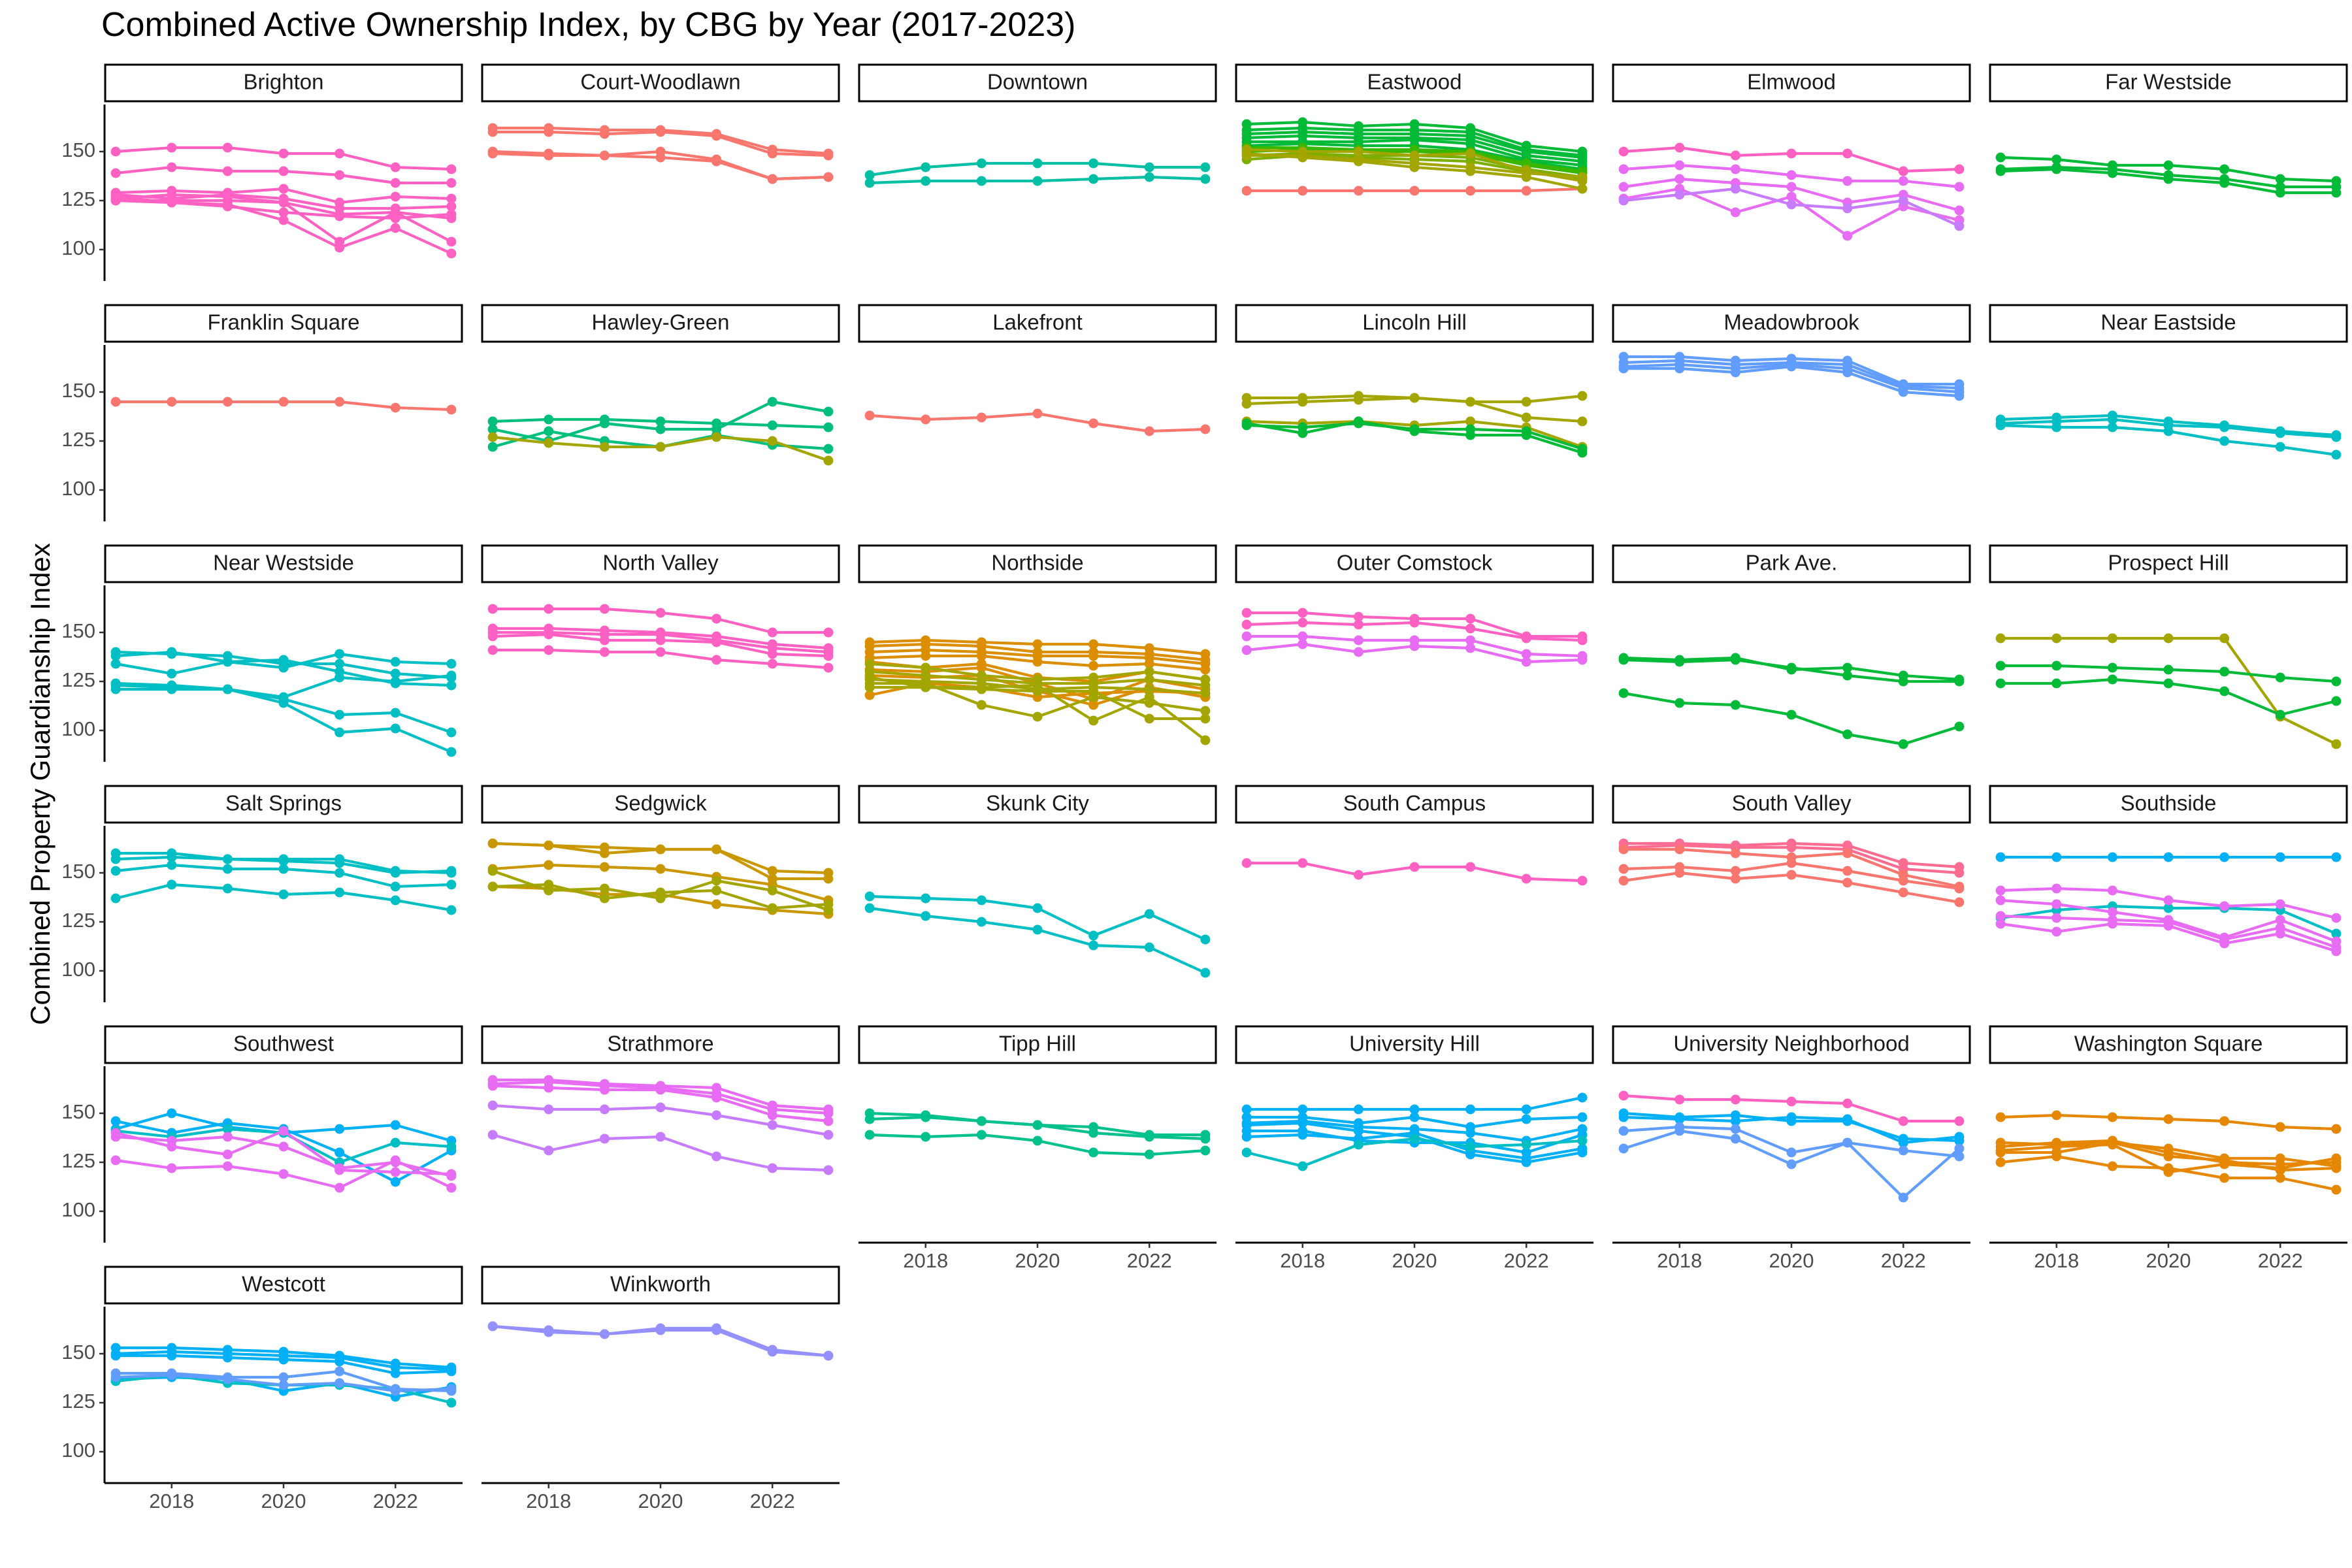 The image size is (2352, 1568). What do you see at coordinates (1791, 1044) in the screenshot?
I see `facet-strip-label: University Neighborhood` at bounding box center [1791, 1044].